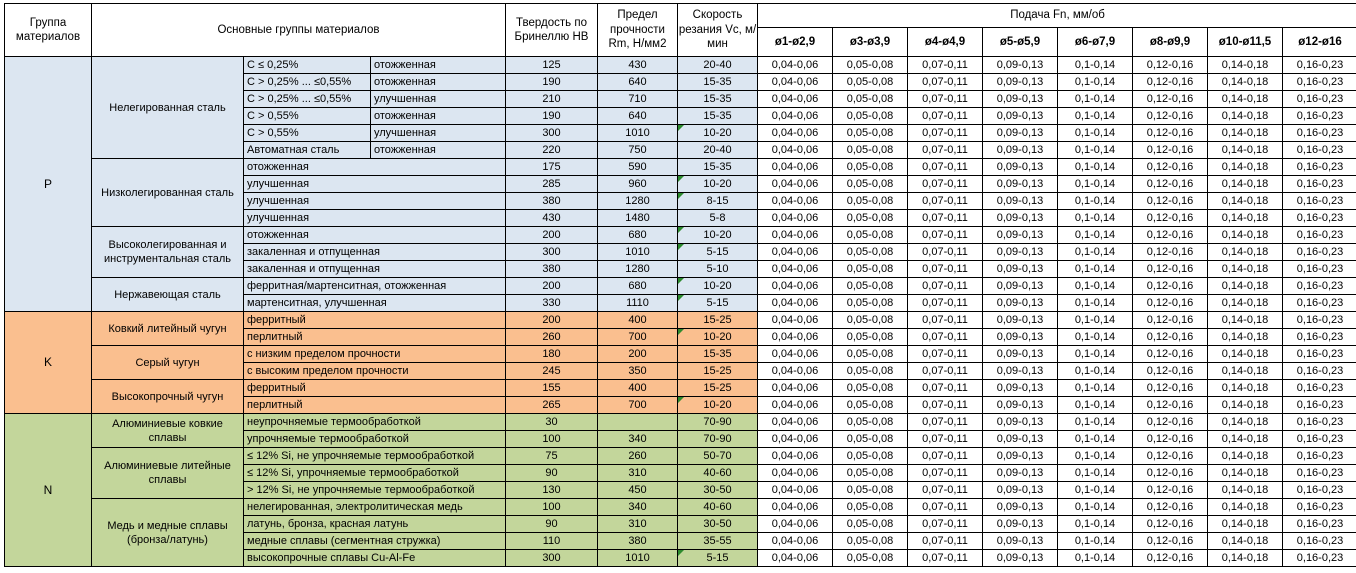 The width and height of the screenshot is (1356, 573). Describe the element at coordinates (637, 235) in the screenshot. I see `tensile-rm-cell: 680` at that location.